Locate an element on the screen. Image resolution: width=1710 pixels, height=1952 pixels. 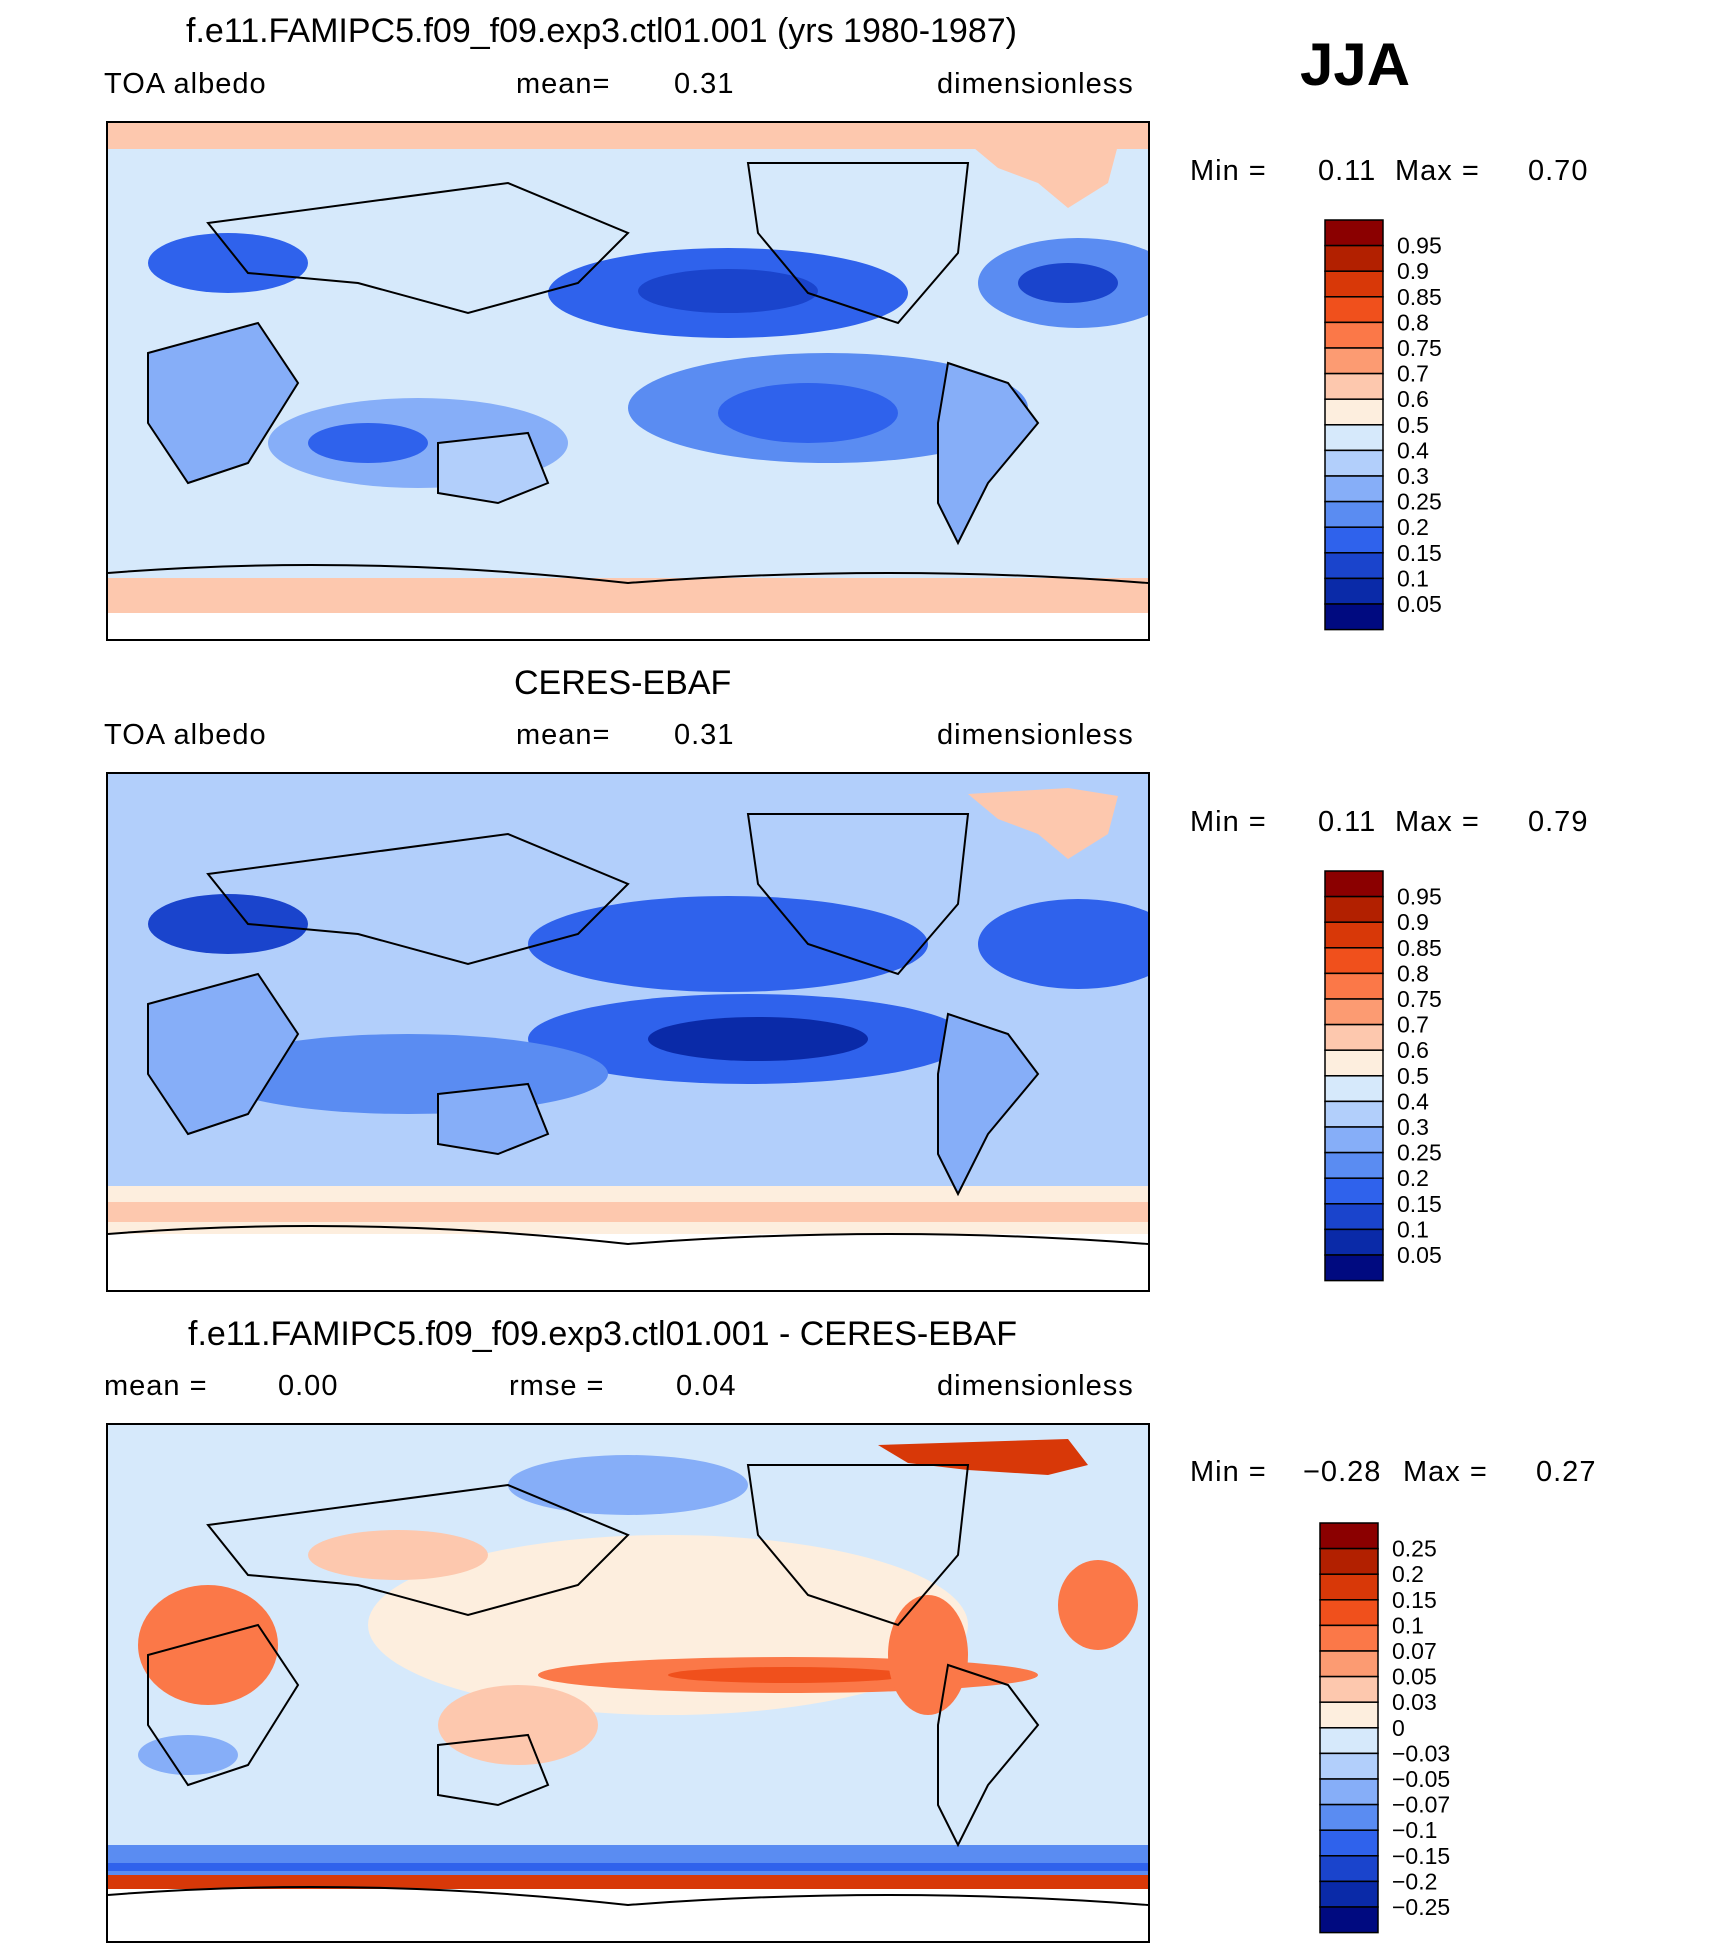
colorbar-tick-label: 0.07 is located at coordinates (1414, 1651).